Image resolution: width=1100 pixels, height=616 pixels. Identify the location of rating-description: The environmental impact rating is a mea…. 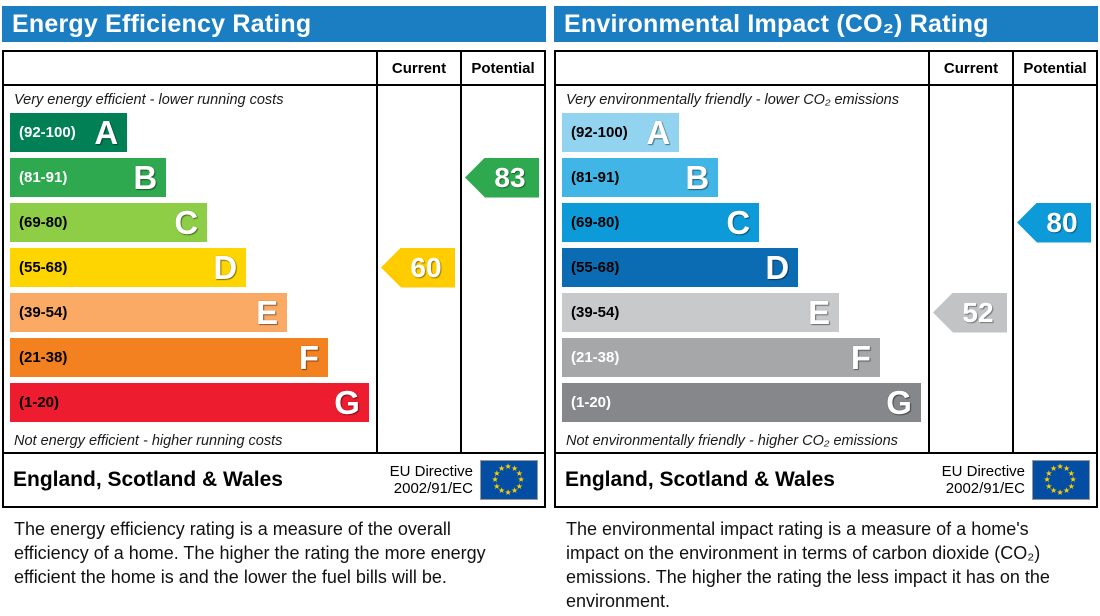
(808, 565).